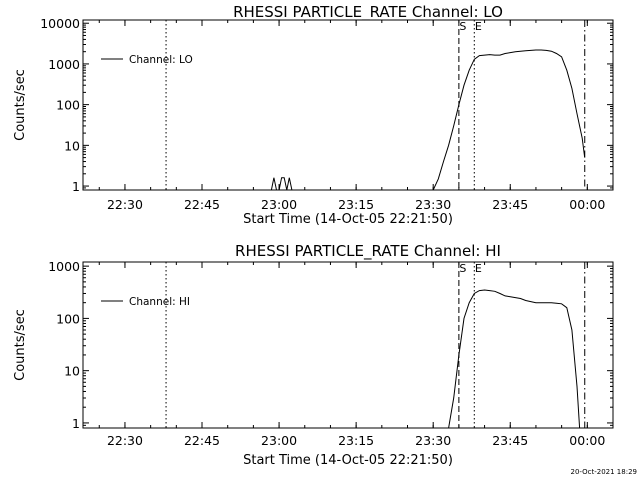 The height and width of the screenshot is (480, 640). I want to click on y-tick-label: 10000, so click(60, 23).